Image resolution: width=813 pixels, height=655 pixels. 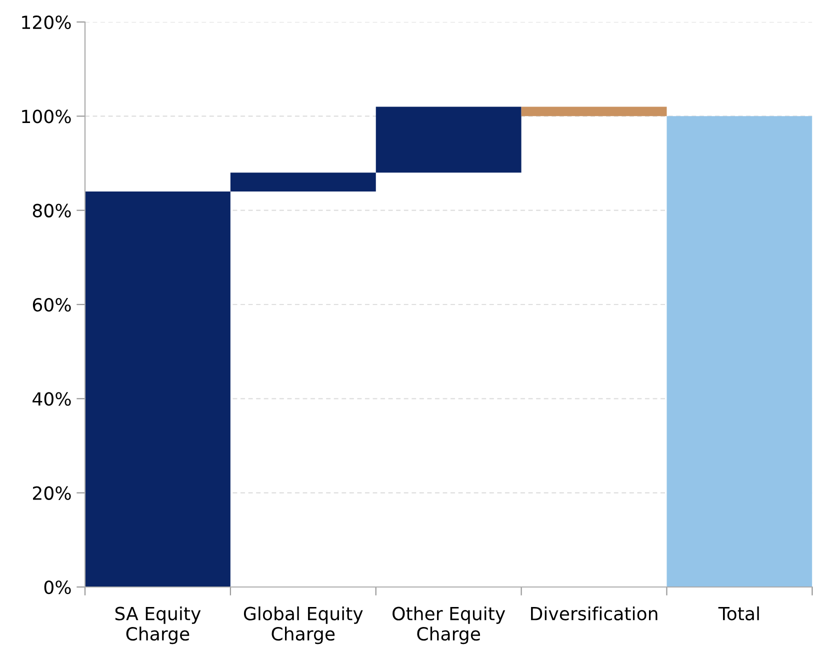 I want to click on y-tick-label: 60%, so click(x=51, y=305).